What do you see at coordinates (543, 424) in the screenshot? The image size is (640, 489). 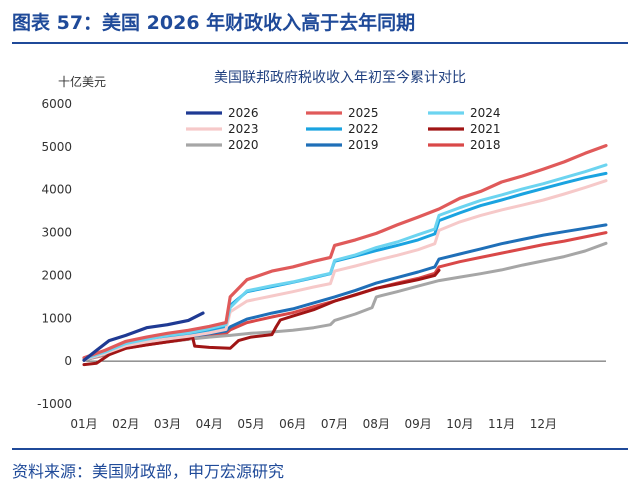 I see `x-tick-label: 12月` at bounding box center [543, 424].